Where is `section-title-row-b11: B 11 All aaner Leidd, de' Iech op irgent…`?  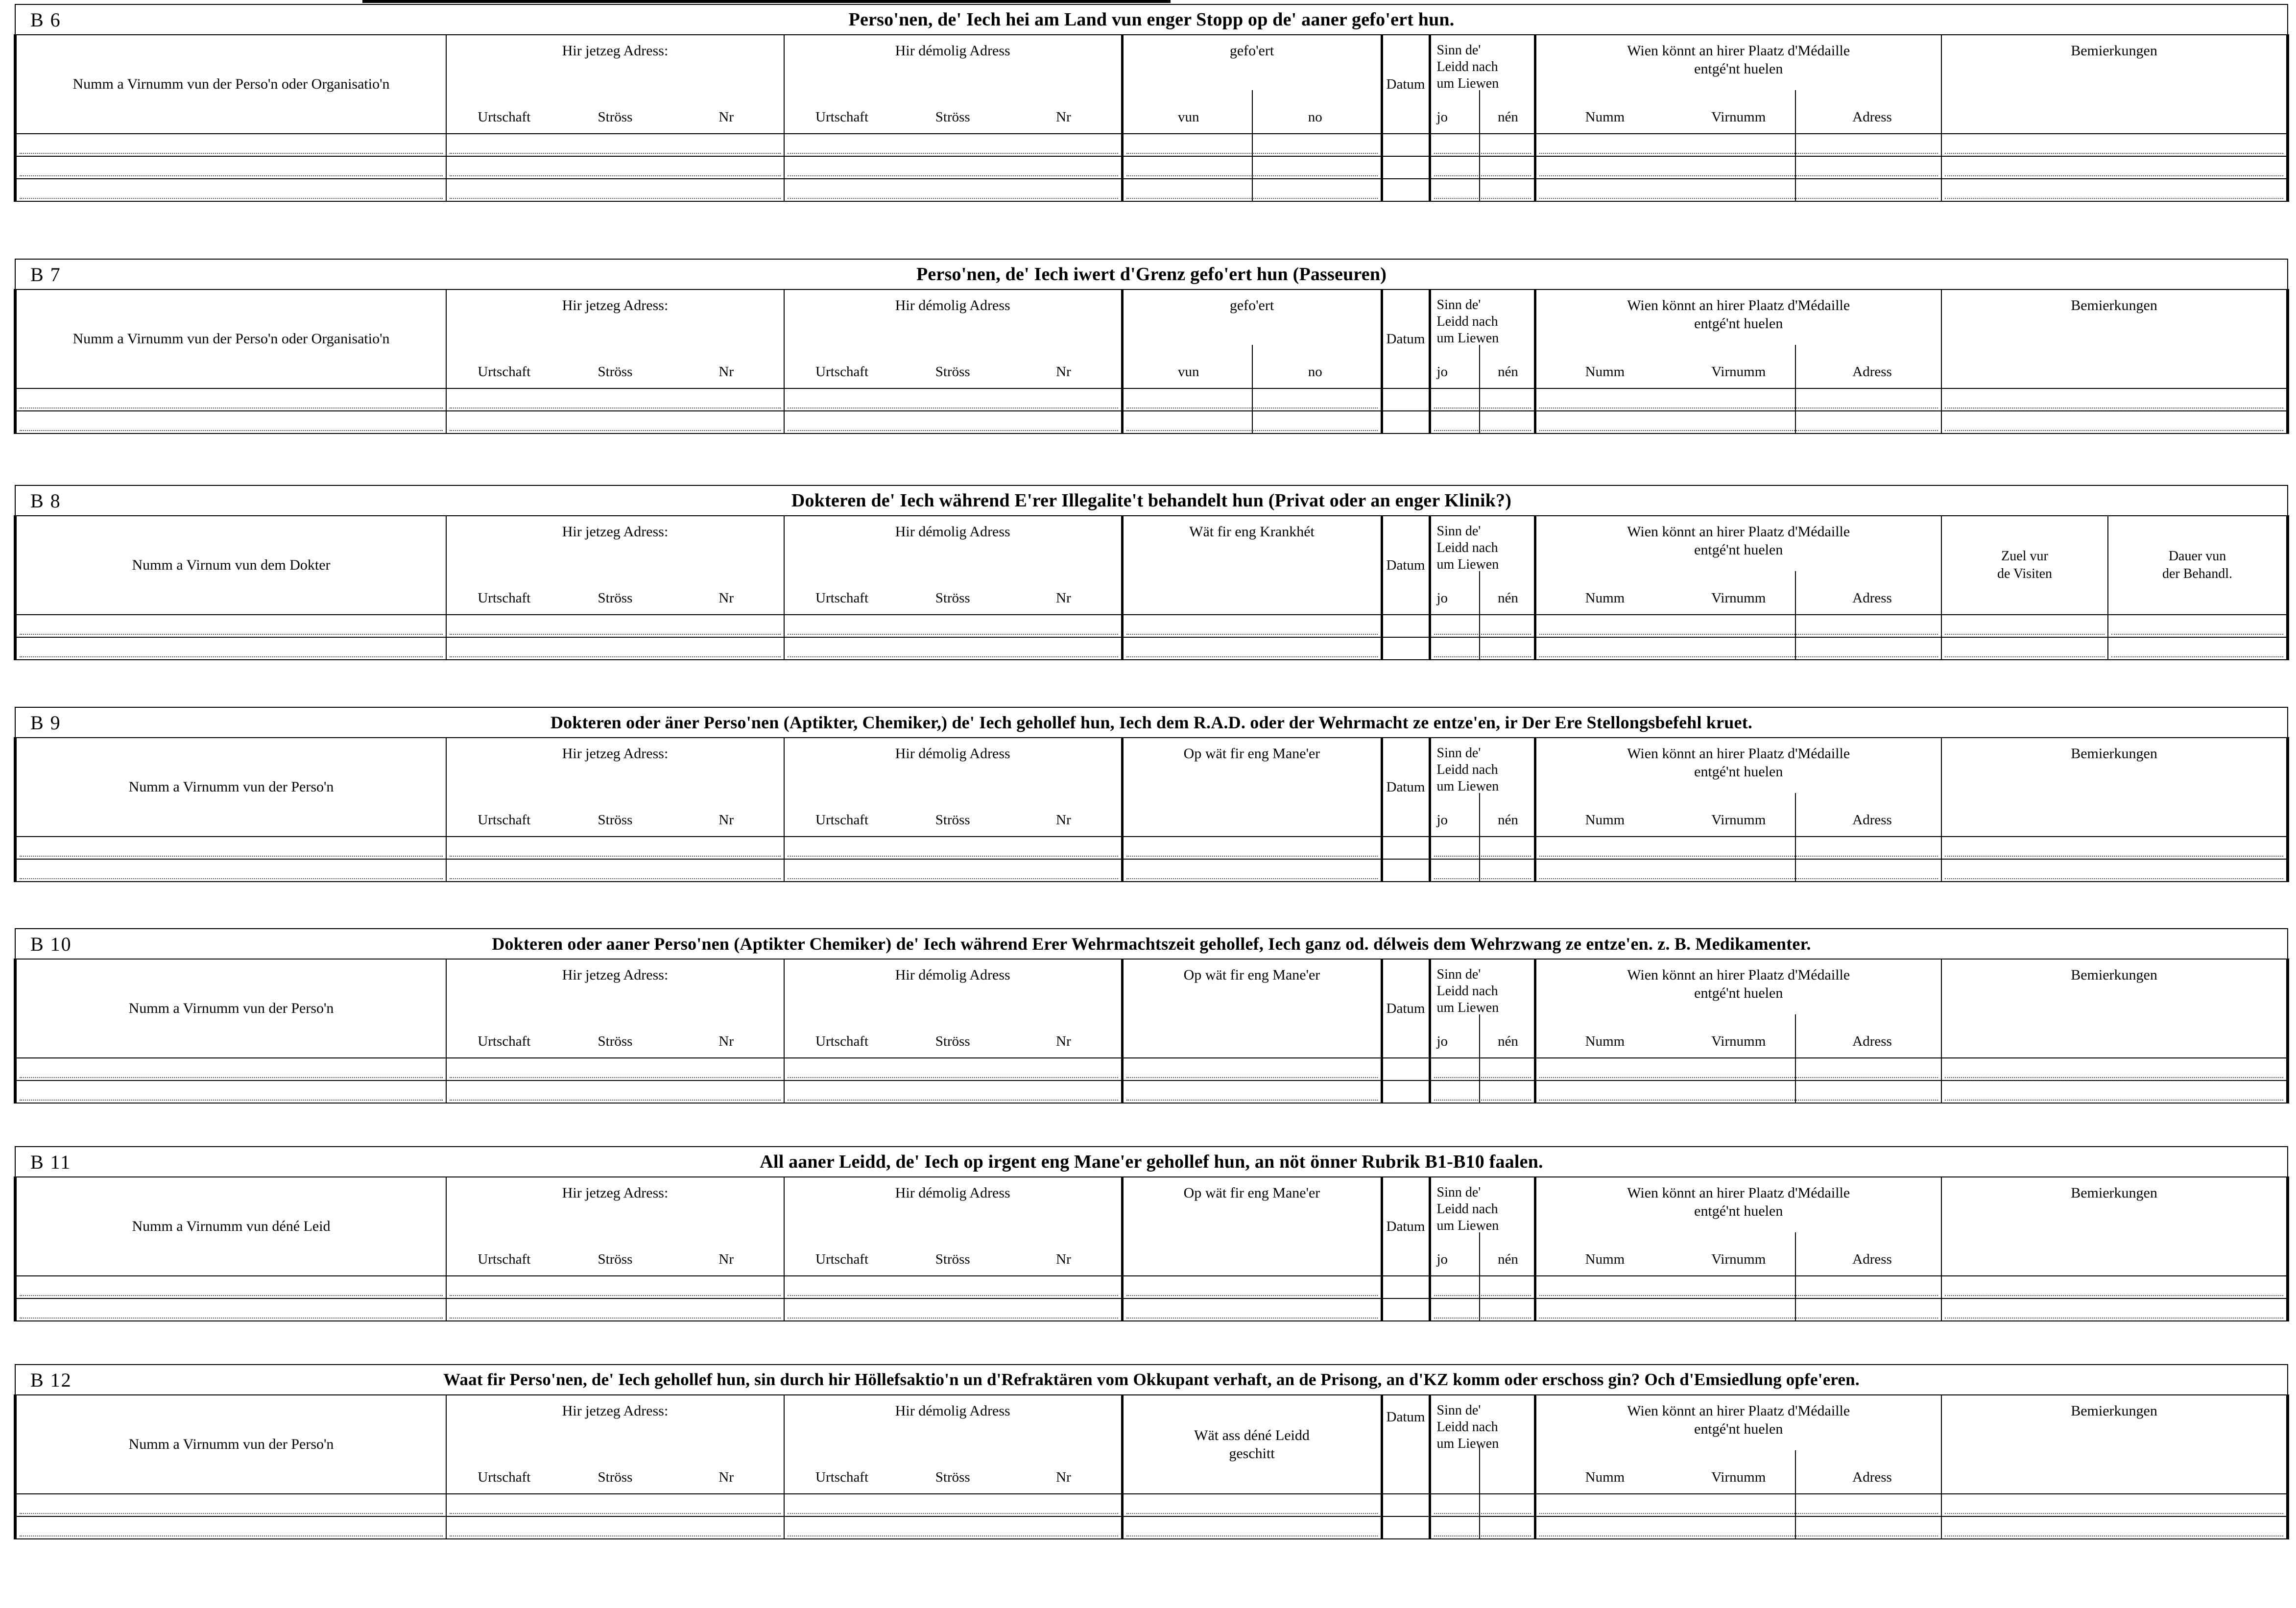
section-title-row-b11: B 11 All aaner Leidd, de' Iech op irgent… is located at coordinates (1152, 1161).